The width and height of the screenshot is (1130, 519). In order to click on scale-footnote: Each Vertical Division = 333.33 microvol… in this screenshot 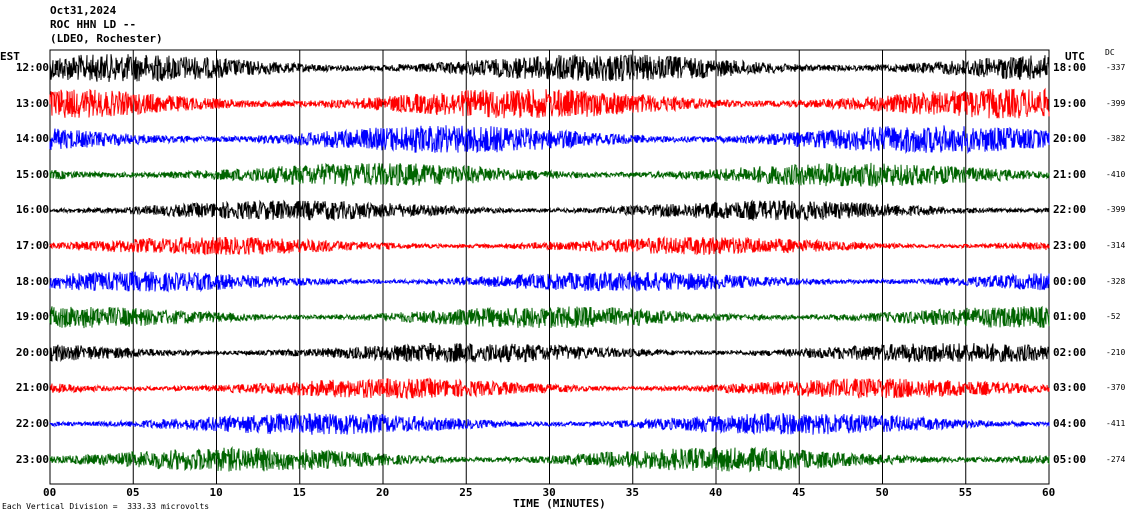, I will do `click(106, 506)`.